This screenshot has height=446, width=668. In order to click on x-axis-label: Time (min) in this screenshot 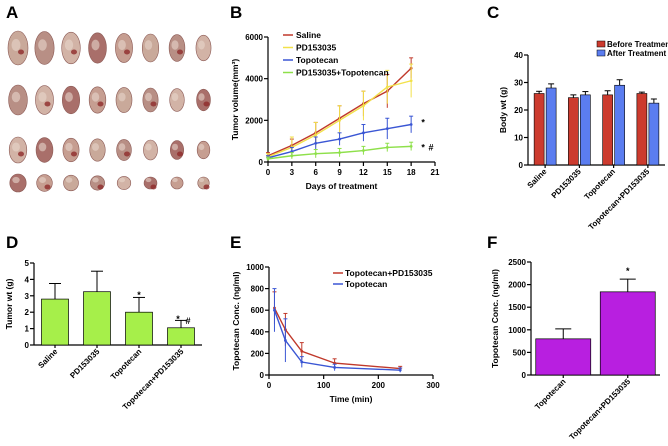, I will do `click(351, 399)`.